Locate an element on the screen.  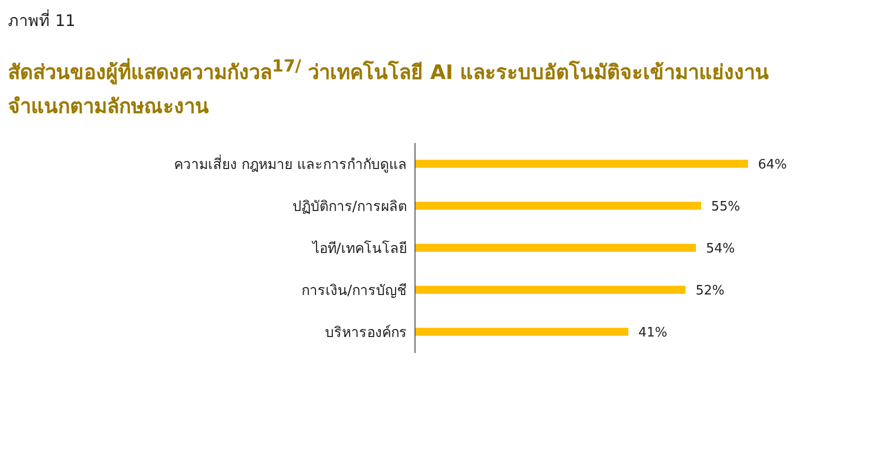
y-tick-label: บริหารองค์กร is located at coordinates (366, 332).